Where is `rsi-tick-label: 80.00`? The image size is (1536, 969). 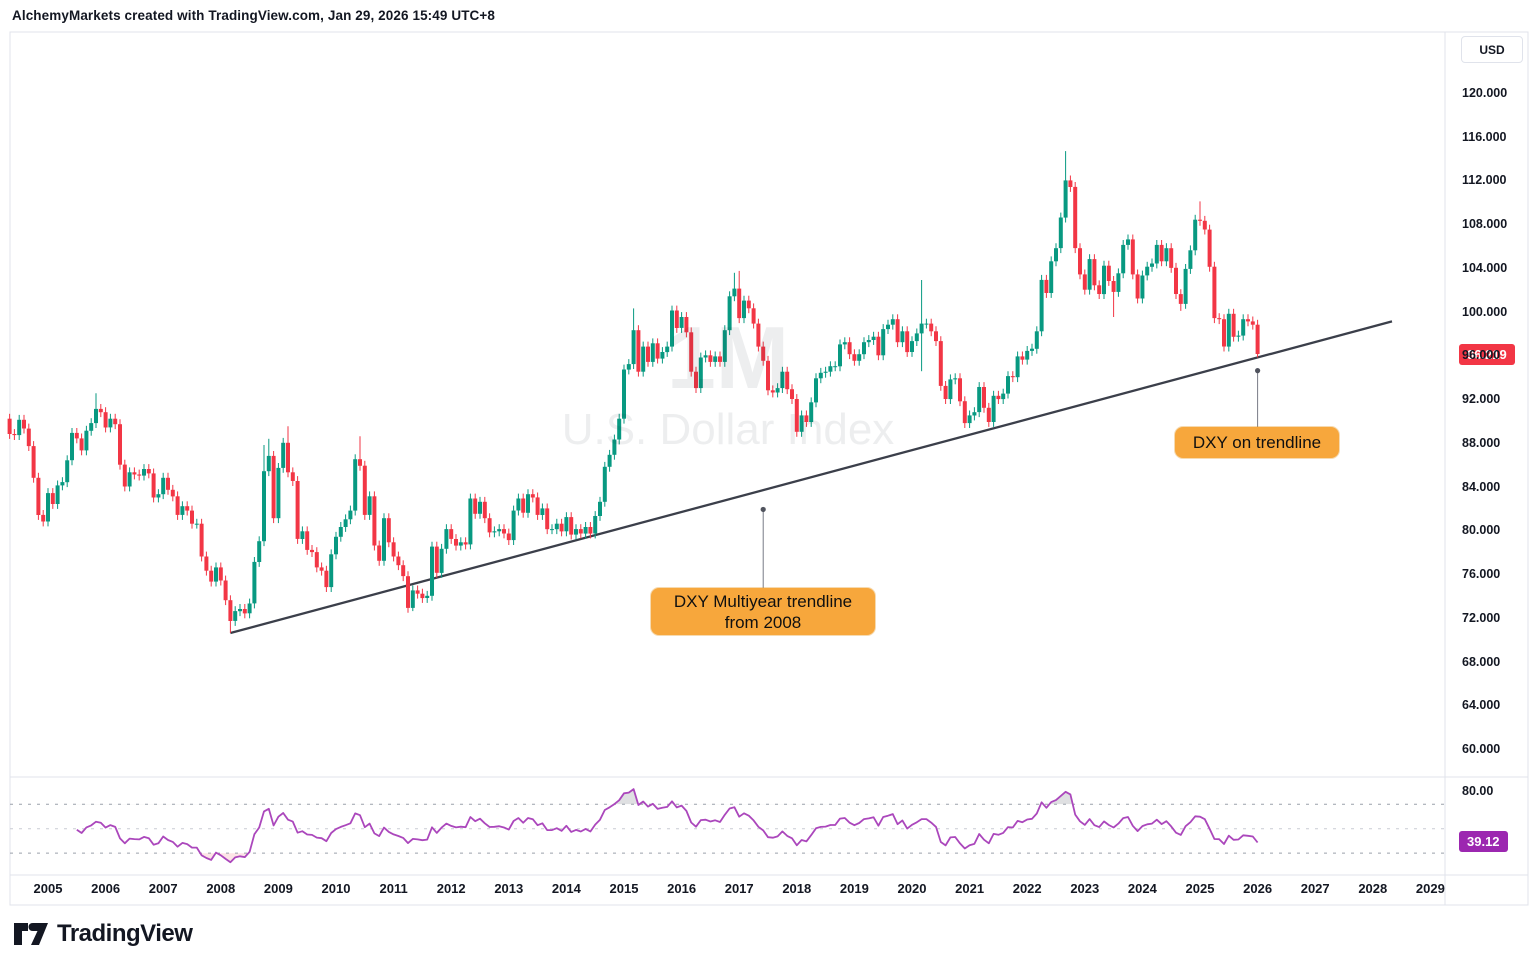 rsi-tick-label: 80.00 is located at coordinates (1478, 791).